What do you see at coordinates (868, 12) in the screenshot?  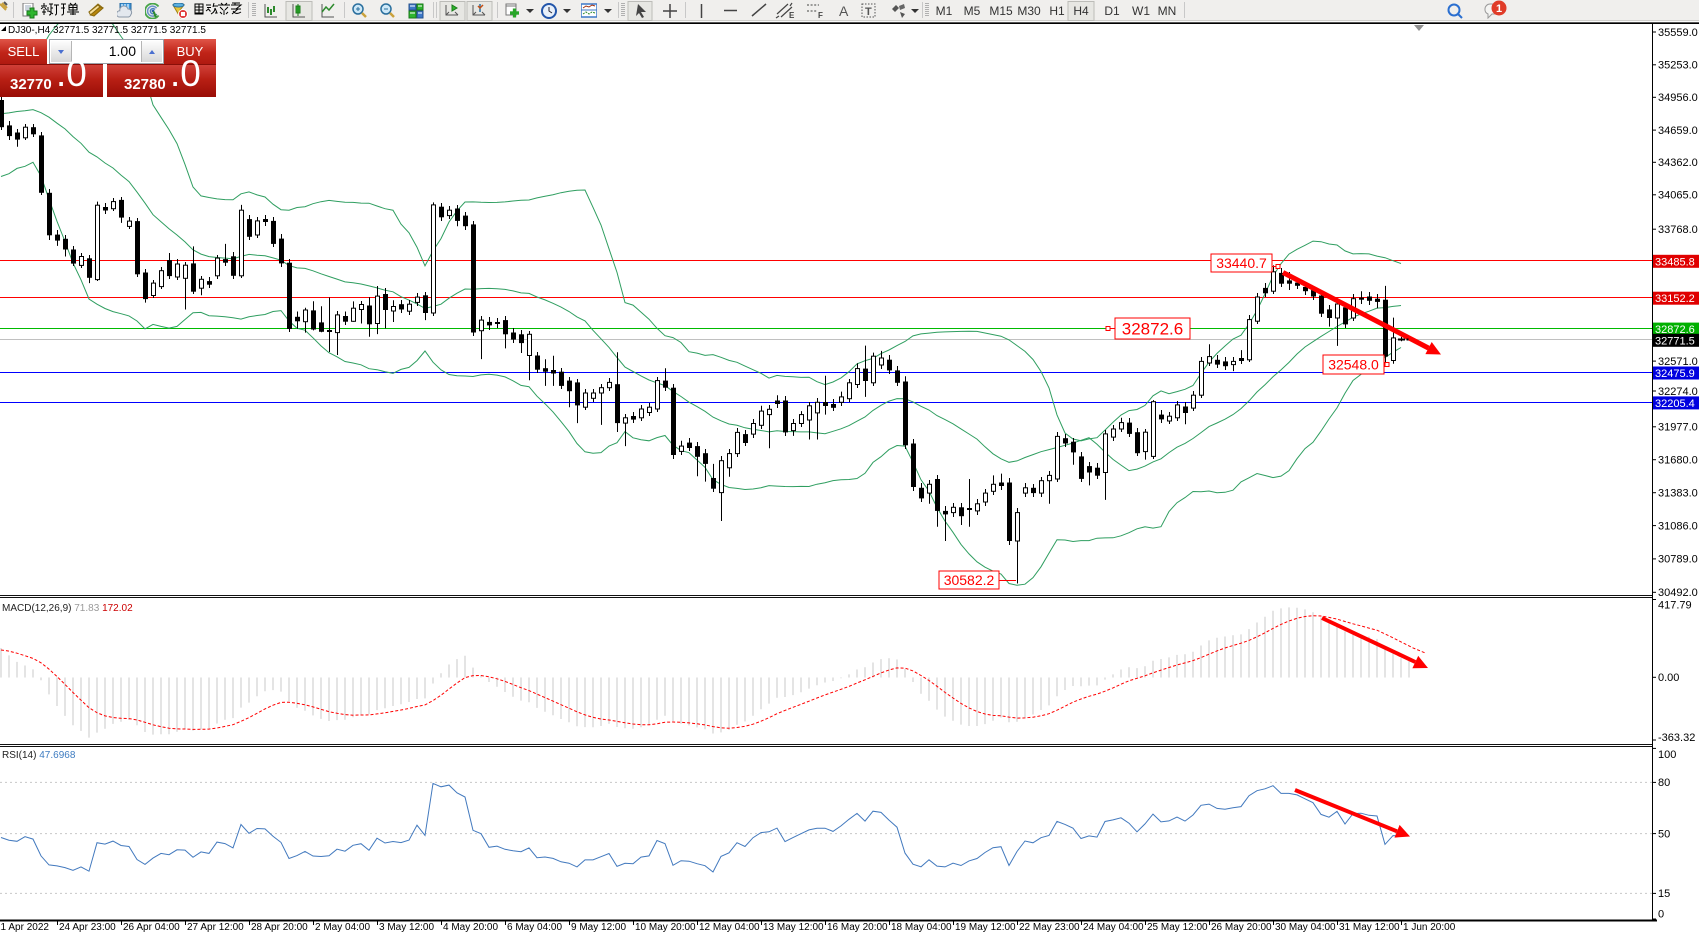 I see `svg-text: T` at bounding box center [868, 12].